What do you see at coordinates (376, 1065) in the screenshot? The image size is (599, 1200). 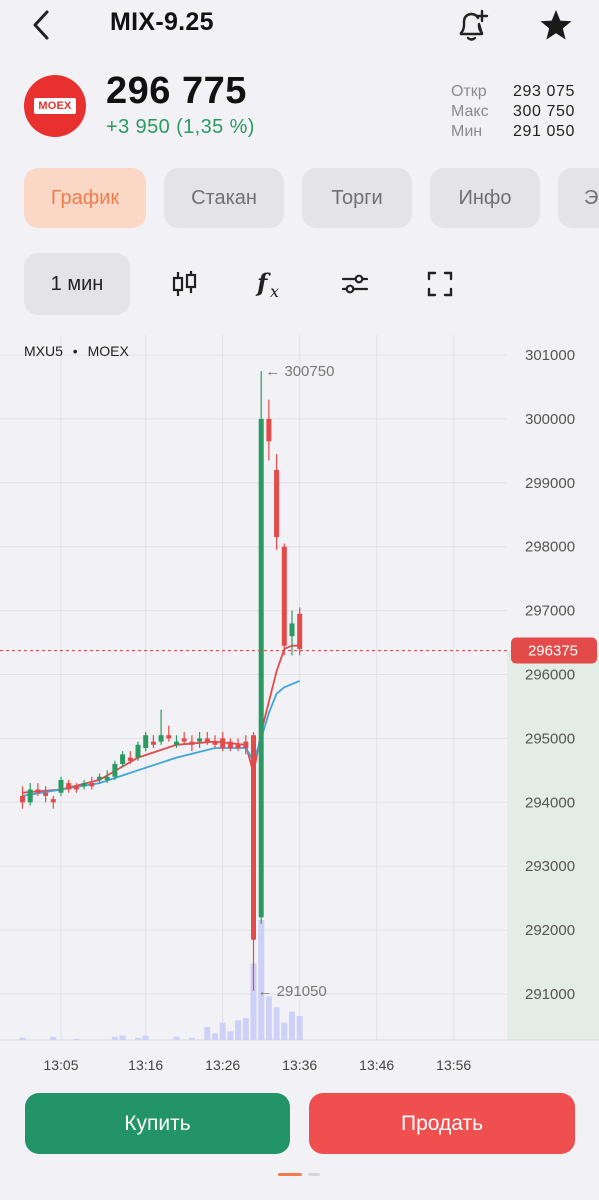 I see `x-tick-label: 13:46` at bounding box center [376, 1065].